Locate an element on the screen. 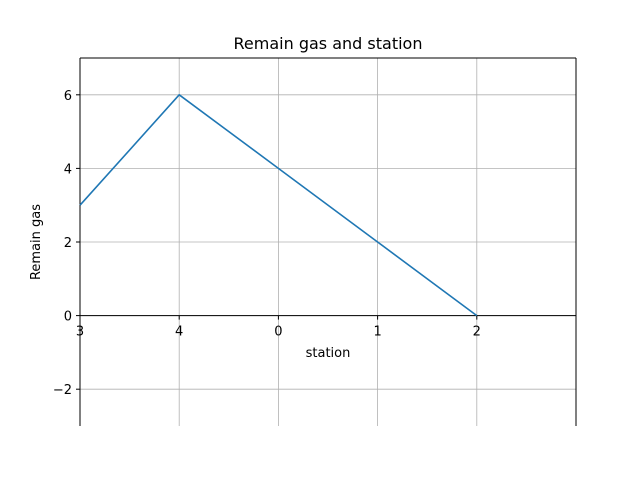 This screenshot has width=640, height=480. x-axis: 3 4 0 1 2 is located at coordinates (278, 327).